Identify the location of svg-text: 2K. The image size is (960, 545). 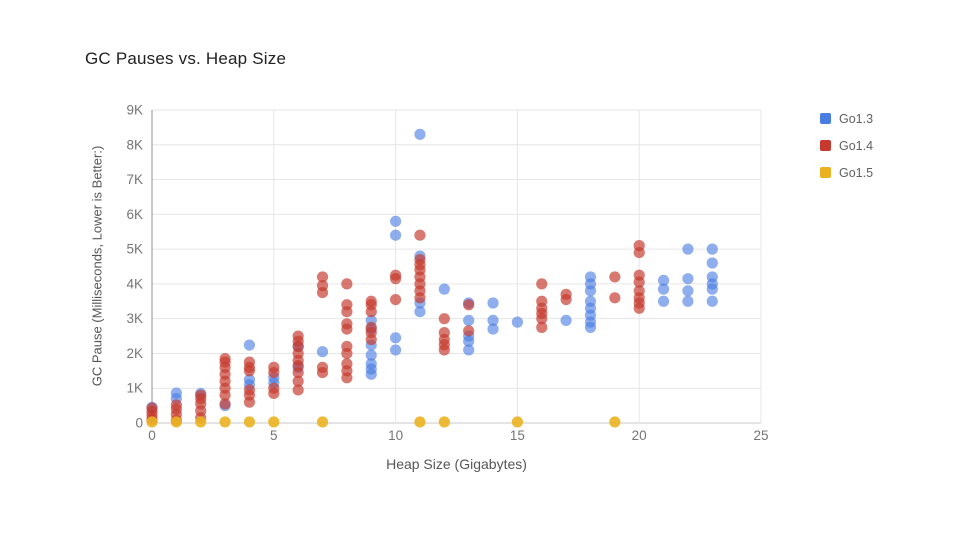
(134, 353).